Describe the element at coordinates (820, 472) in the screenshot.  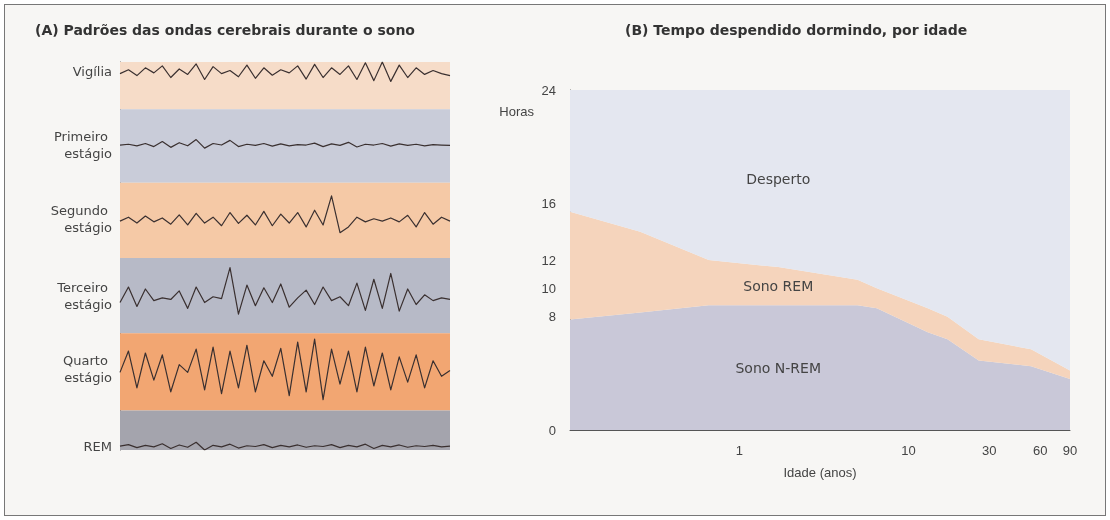
I see `x-axis-title: Idade (anos)` at that location.